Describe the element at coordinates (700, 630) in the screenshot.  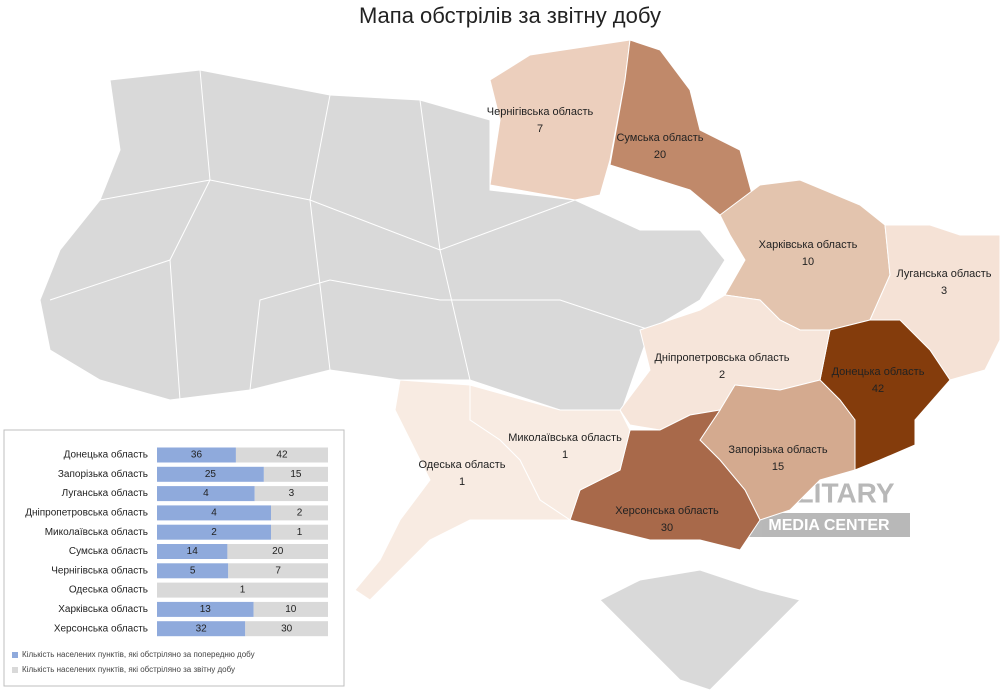
I see `crimea` at that location.